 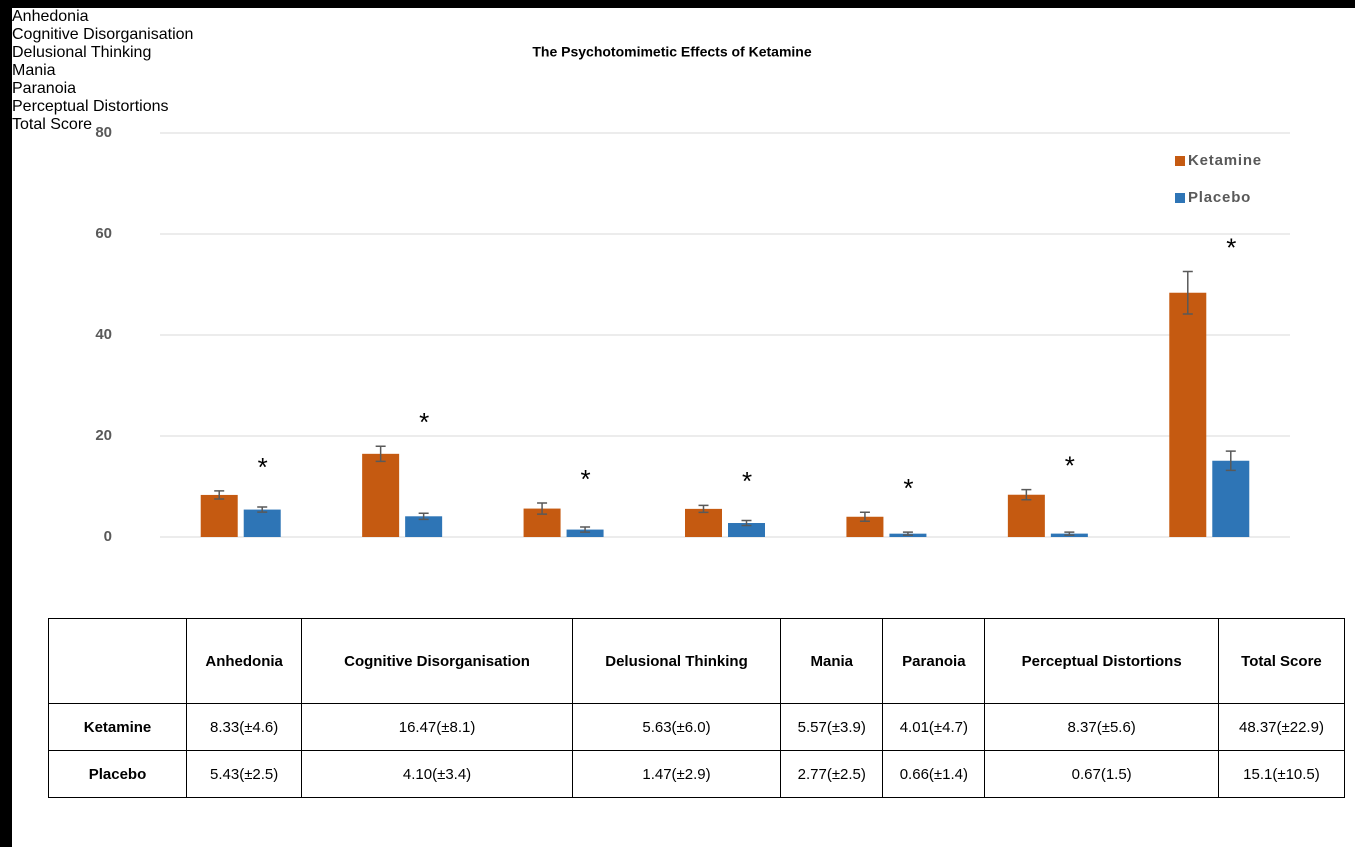 What do you see at coordinates (244, 661) in the screenshot?
I see `column-header: Anhedonia` at bounding box center [244, 661].